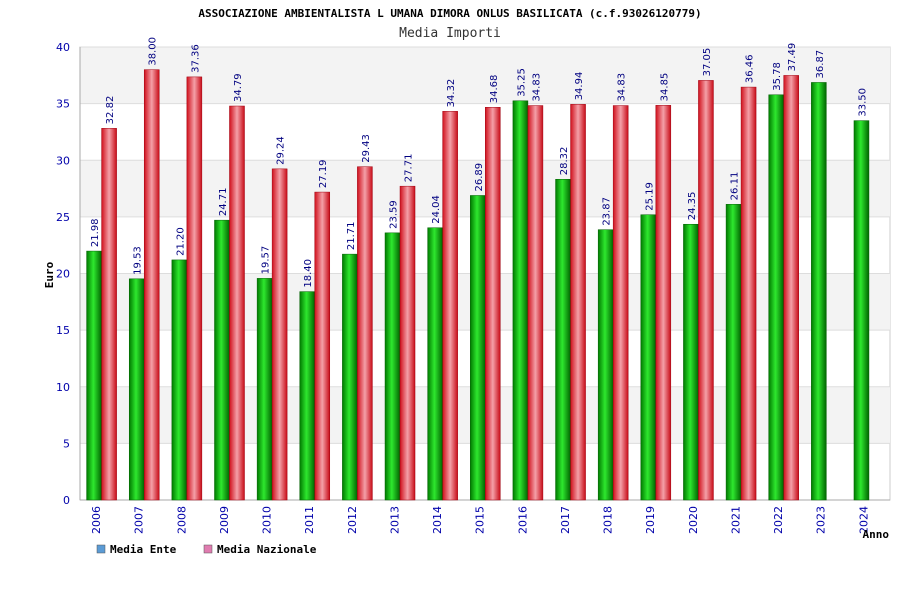 The image size is (900, 600). What do you see at coordinates (862, 102) in the screenshot?
I see `bar-value-label: 33.50` at bounding box center [862, 102].